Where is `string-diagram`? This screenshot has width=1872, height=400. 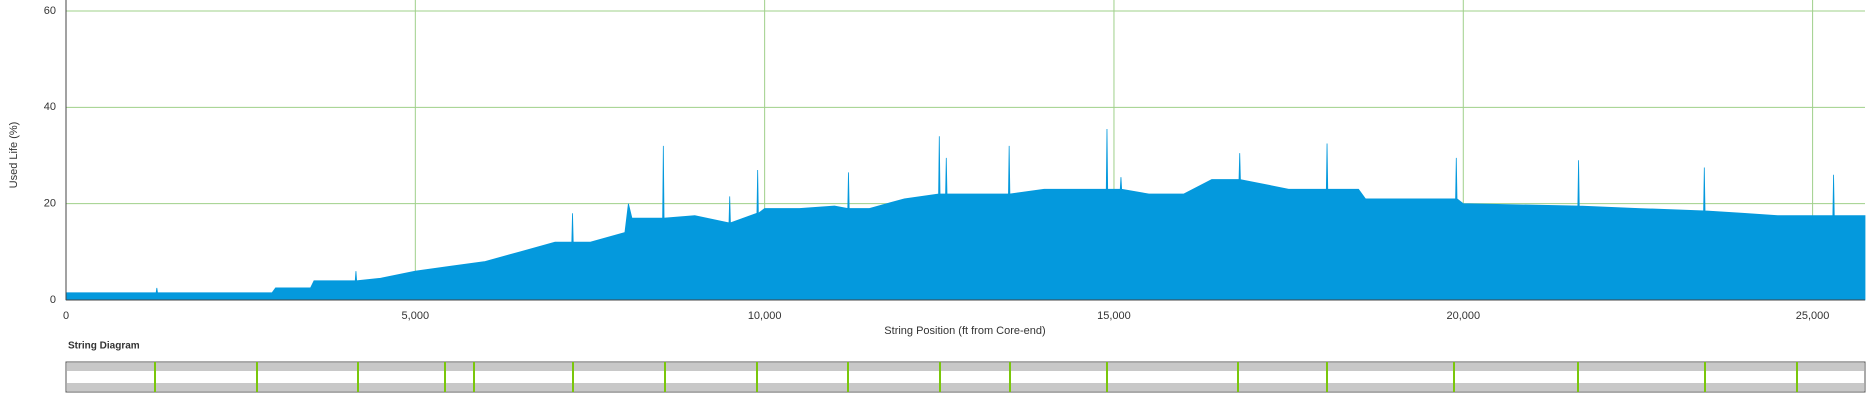
string-diagram is located at coordinates (965, 377).